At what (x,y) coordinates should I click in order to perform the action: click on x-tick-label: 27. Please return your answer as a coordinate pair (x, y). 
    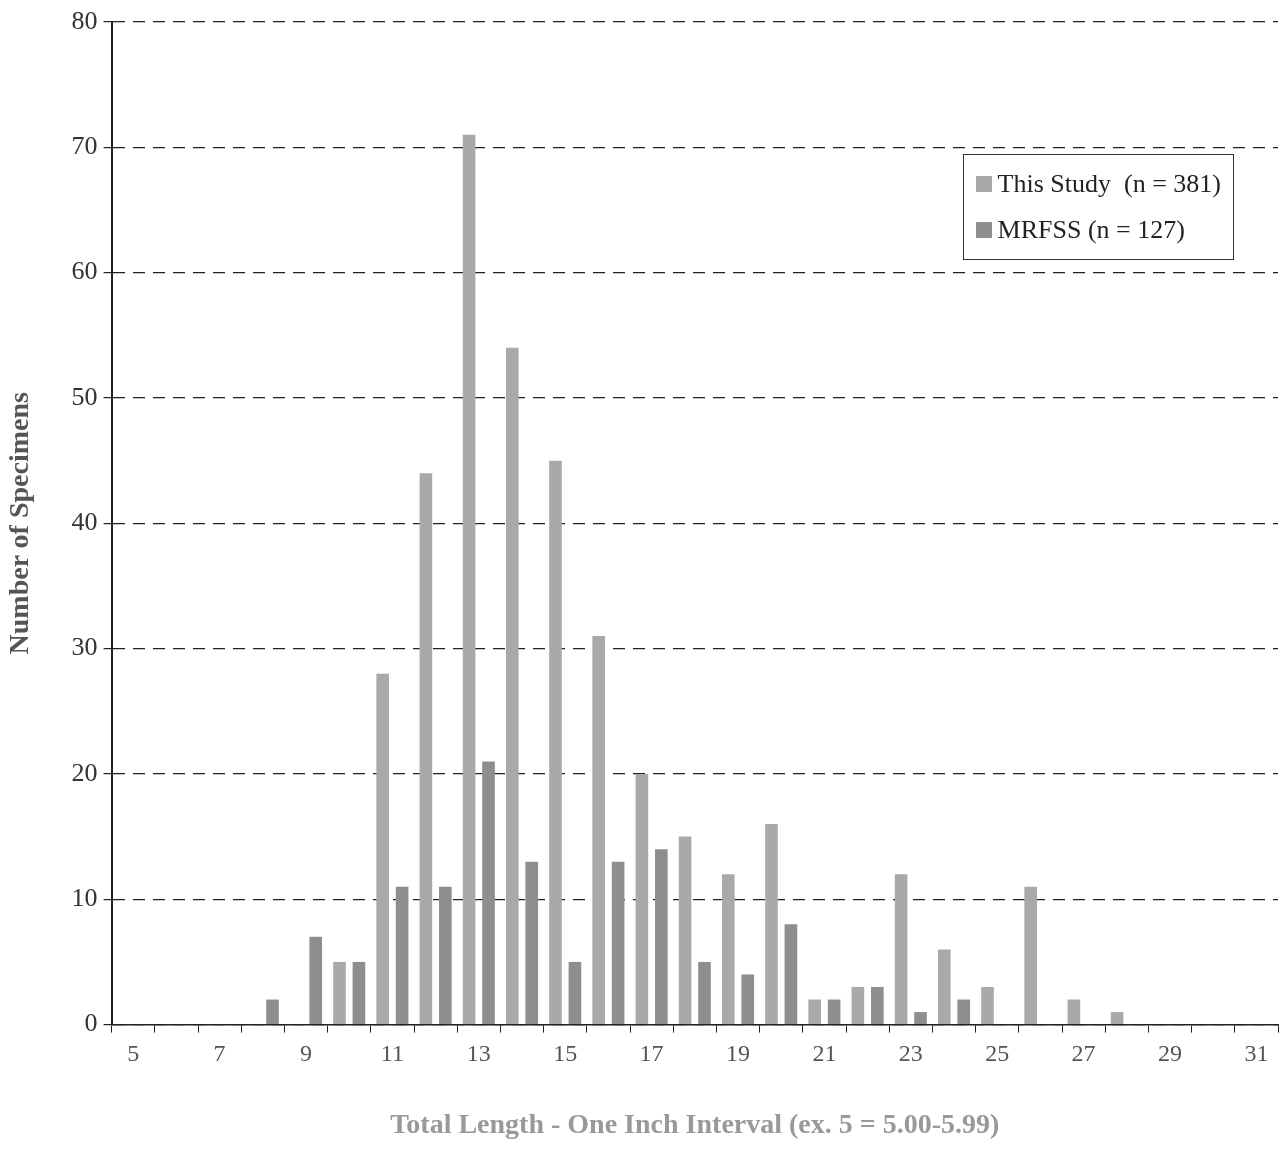
    Looking at the image, I should click on (1083, 1053).